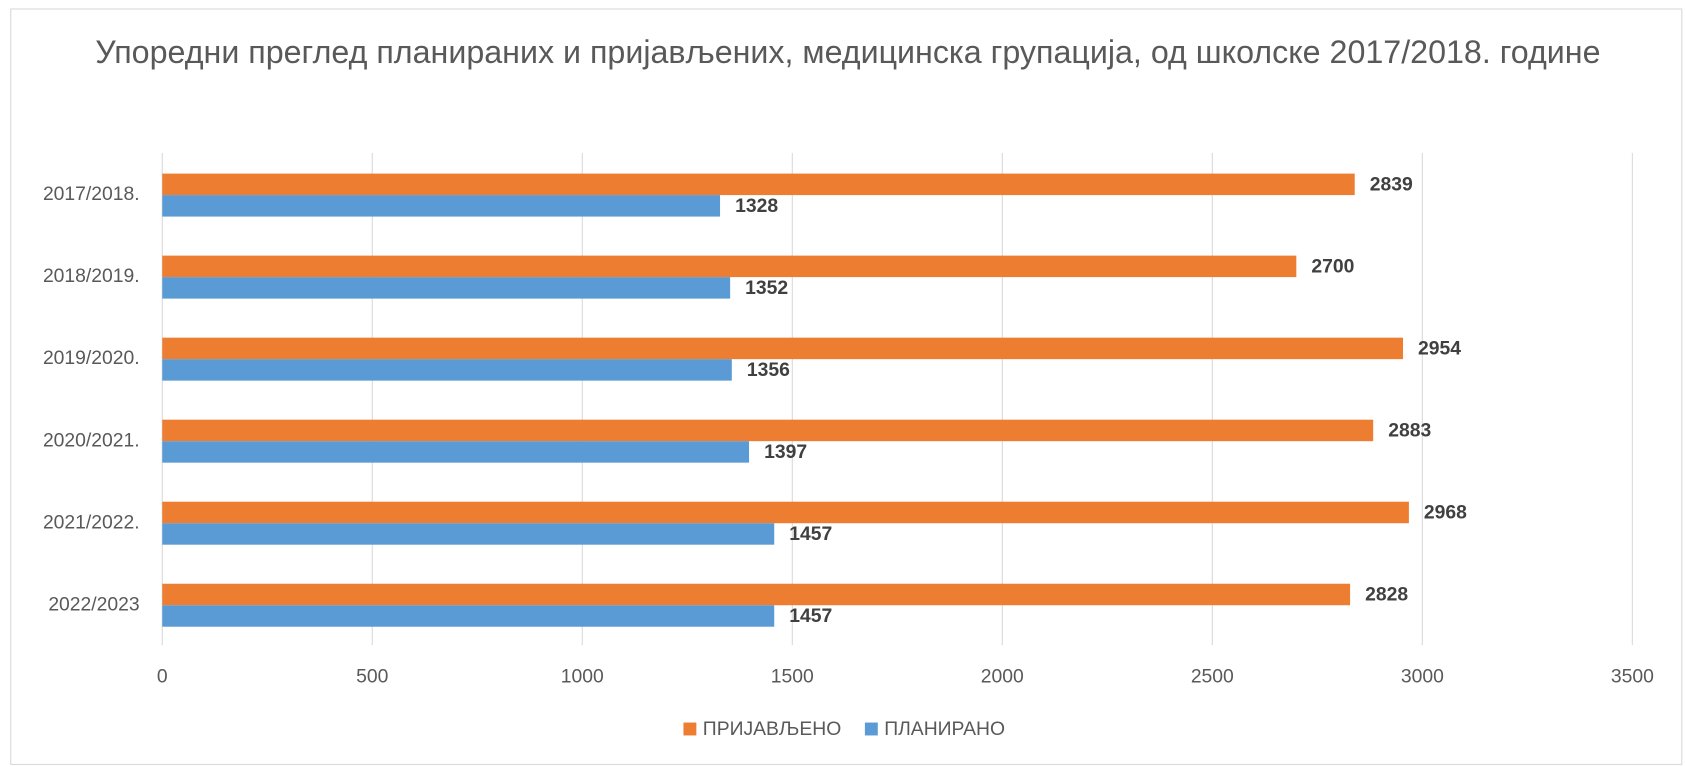  Describe the element at coordinates (756, 206) in the screenshot. I see `data-label: 1328` at that location.